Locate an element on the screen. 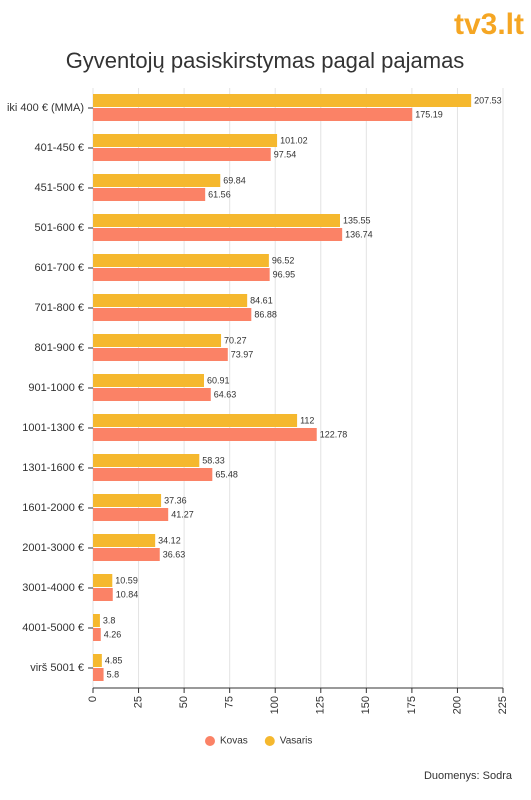 This screenshot has width=531, height=800. value-label: 175.19 is located at coordinates (429, 114).